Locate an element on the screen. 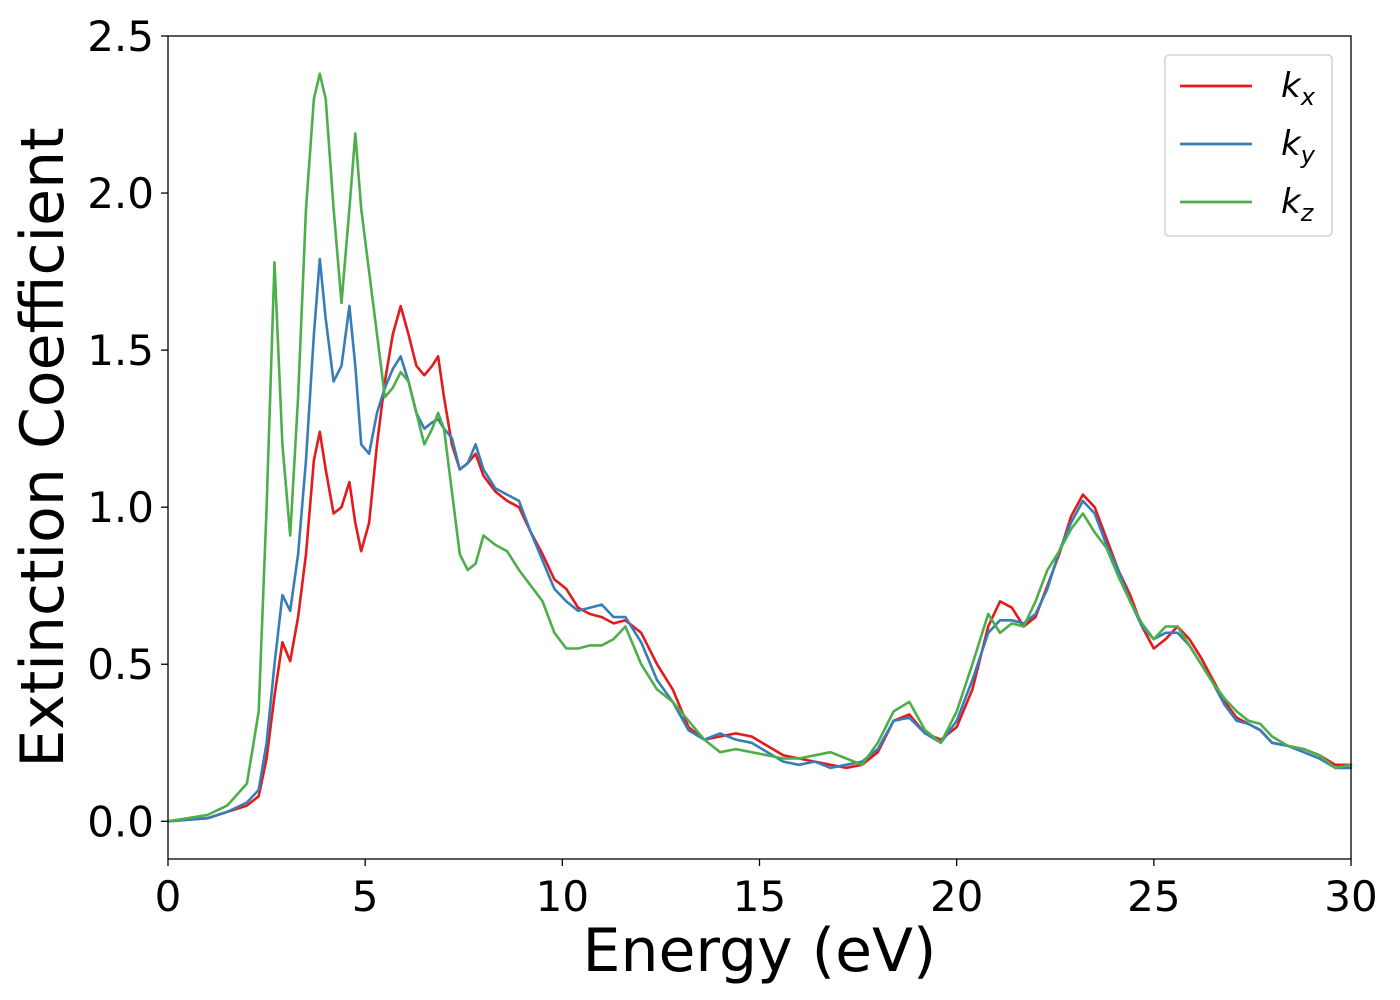 Image resolution: width=1400 pixels, height=1000 pixels. y-tick-label: 1.0 is located at coordinates (120, 507).